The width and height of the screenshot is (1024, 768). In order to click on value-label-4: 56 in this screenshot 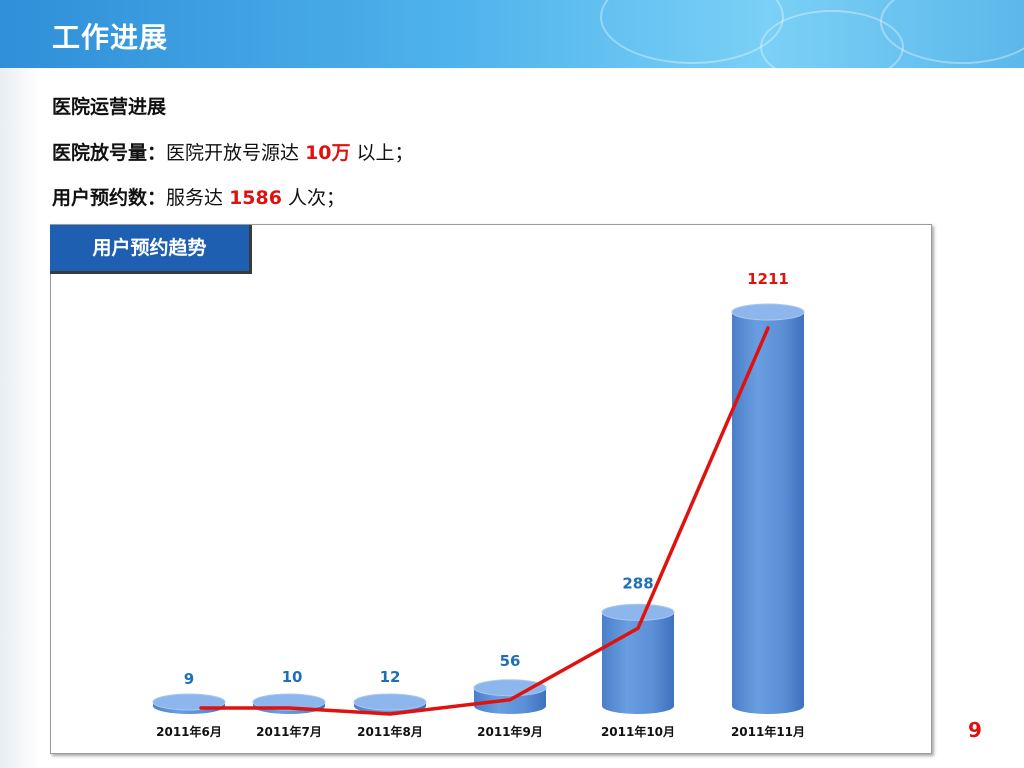, I will do `click(510, 661)`.